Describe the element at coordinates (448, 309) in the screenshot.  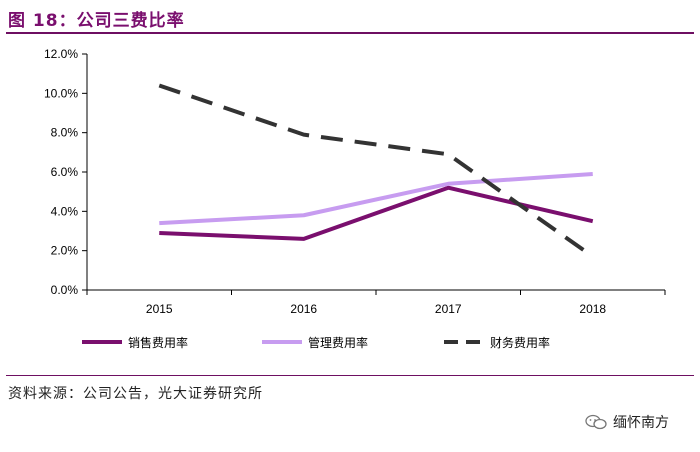
I see `x-tick-label: 2017` at that location.